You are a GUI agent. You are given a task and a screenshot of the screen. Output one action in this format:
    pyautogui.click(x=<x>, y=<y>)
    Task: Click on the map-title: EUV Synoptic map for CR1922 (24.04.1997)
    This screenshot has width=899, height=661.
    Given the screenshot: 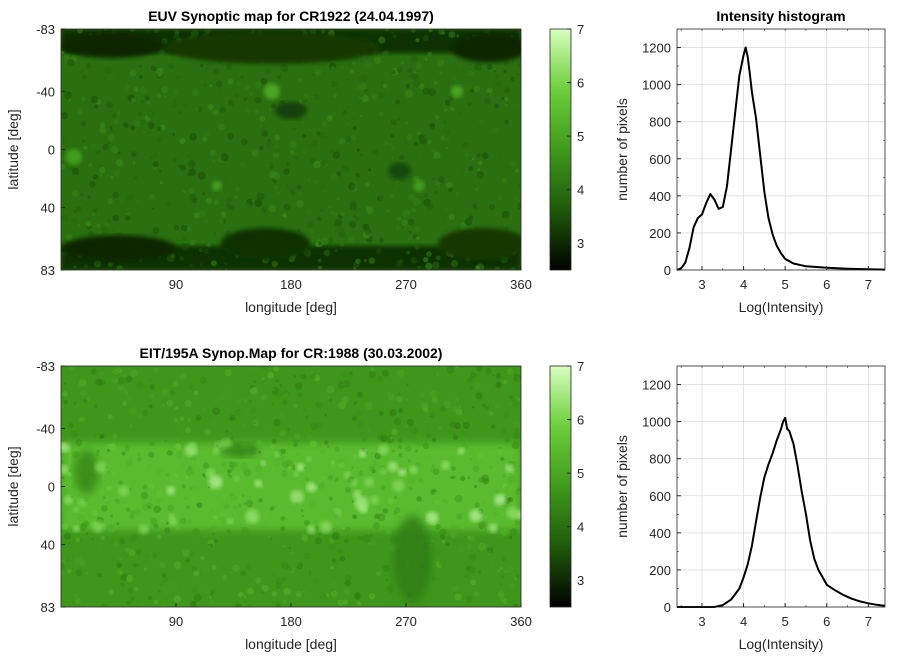 What is the action you would take?
    pyautogui.click(x=291, y=16)
    